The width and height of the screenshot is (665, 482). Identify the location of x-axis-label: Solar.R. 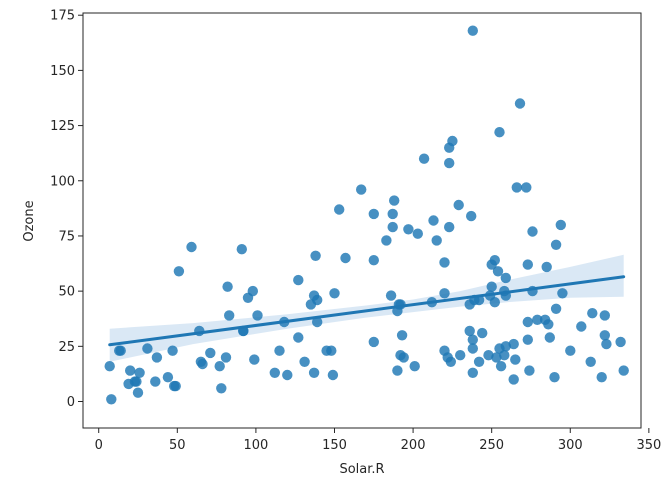
(361, 469).